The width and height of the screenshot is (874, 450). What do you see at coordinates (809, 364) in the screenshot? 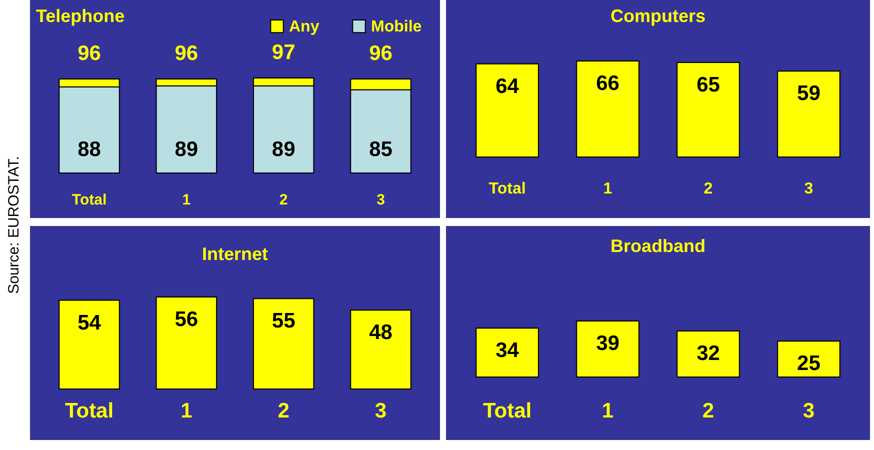
I see `data-label: 25` at bounding box center [809, 364].